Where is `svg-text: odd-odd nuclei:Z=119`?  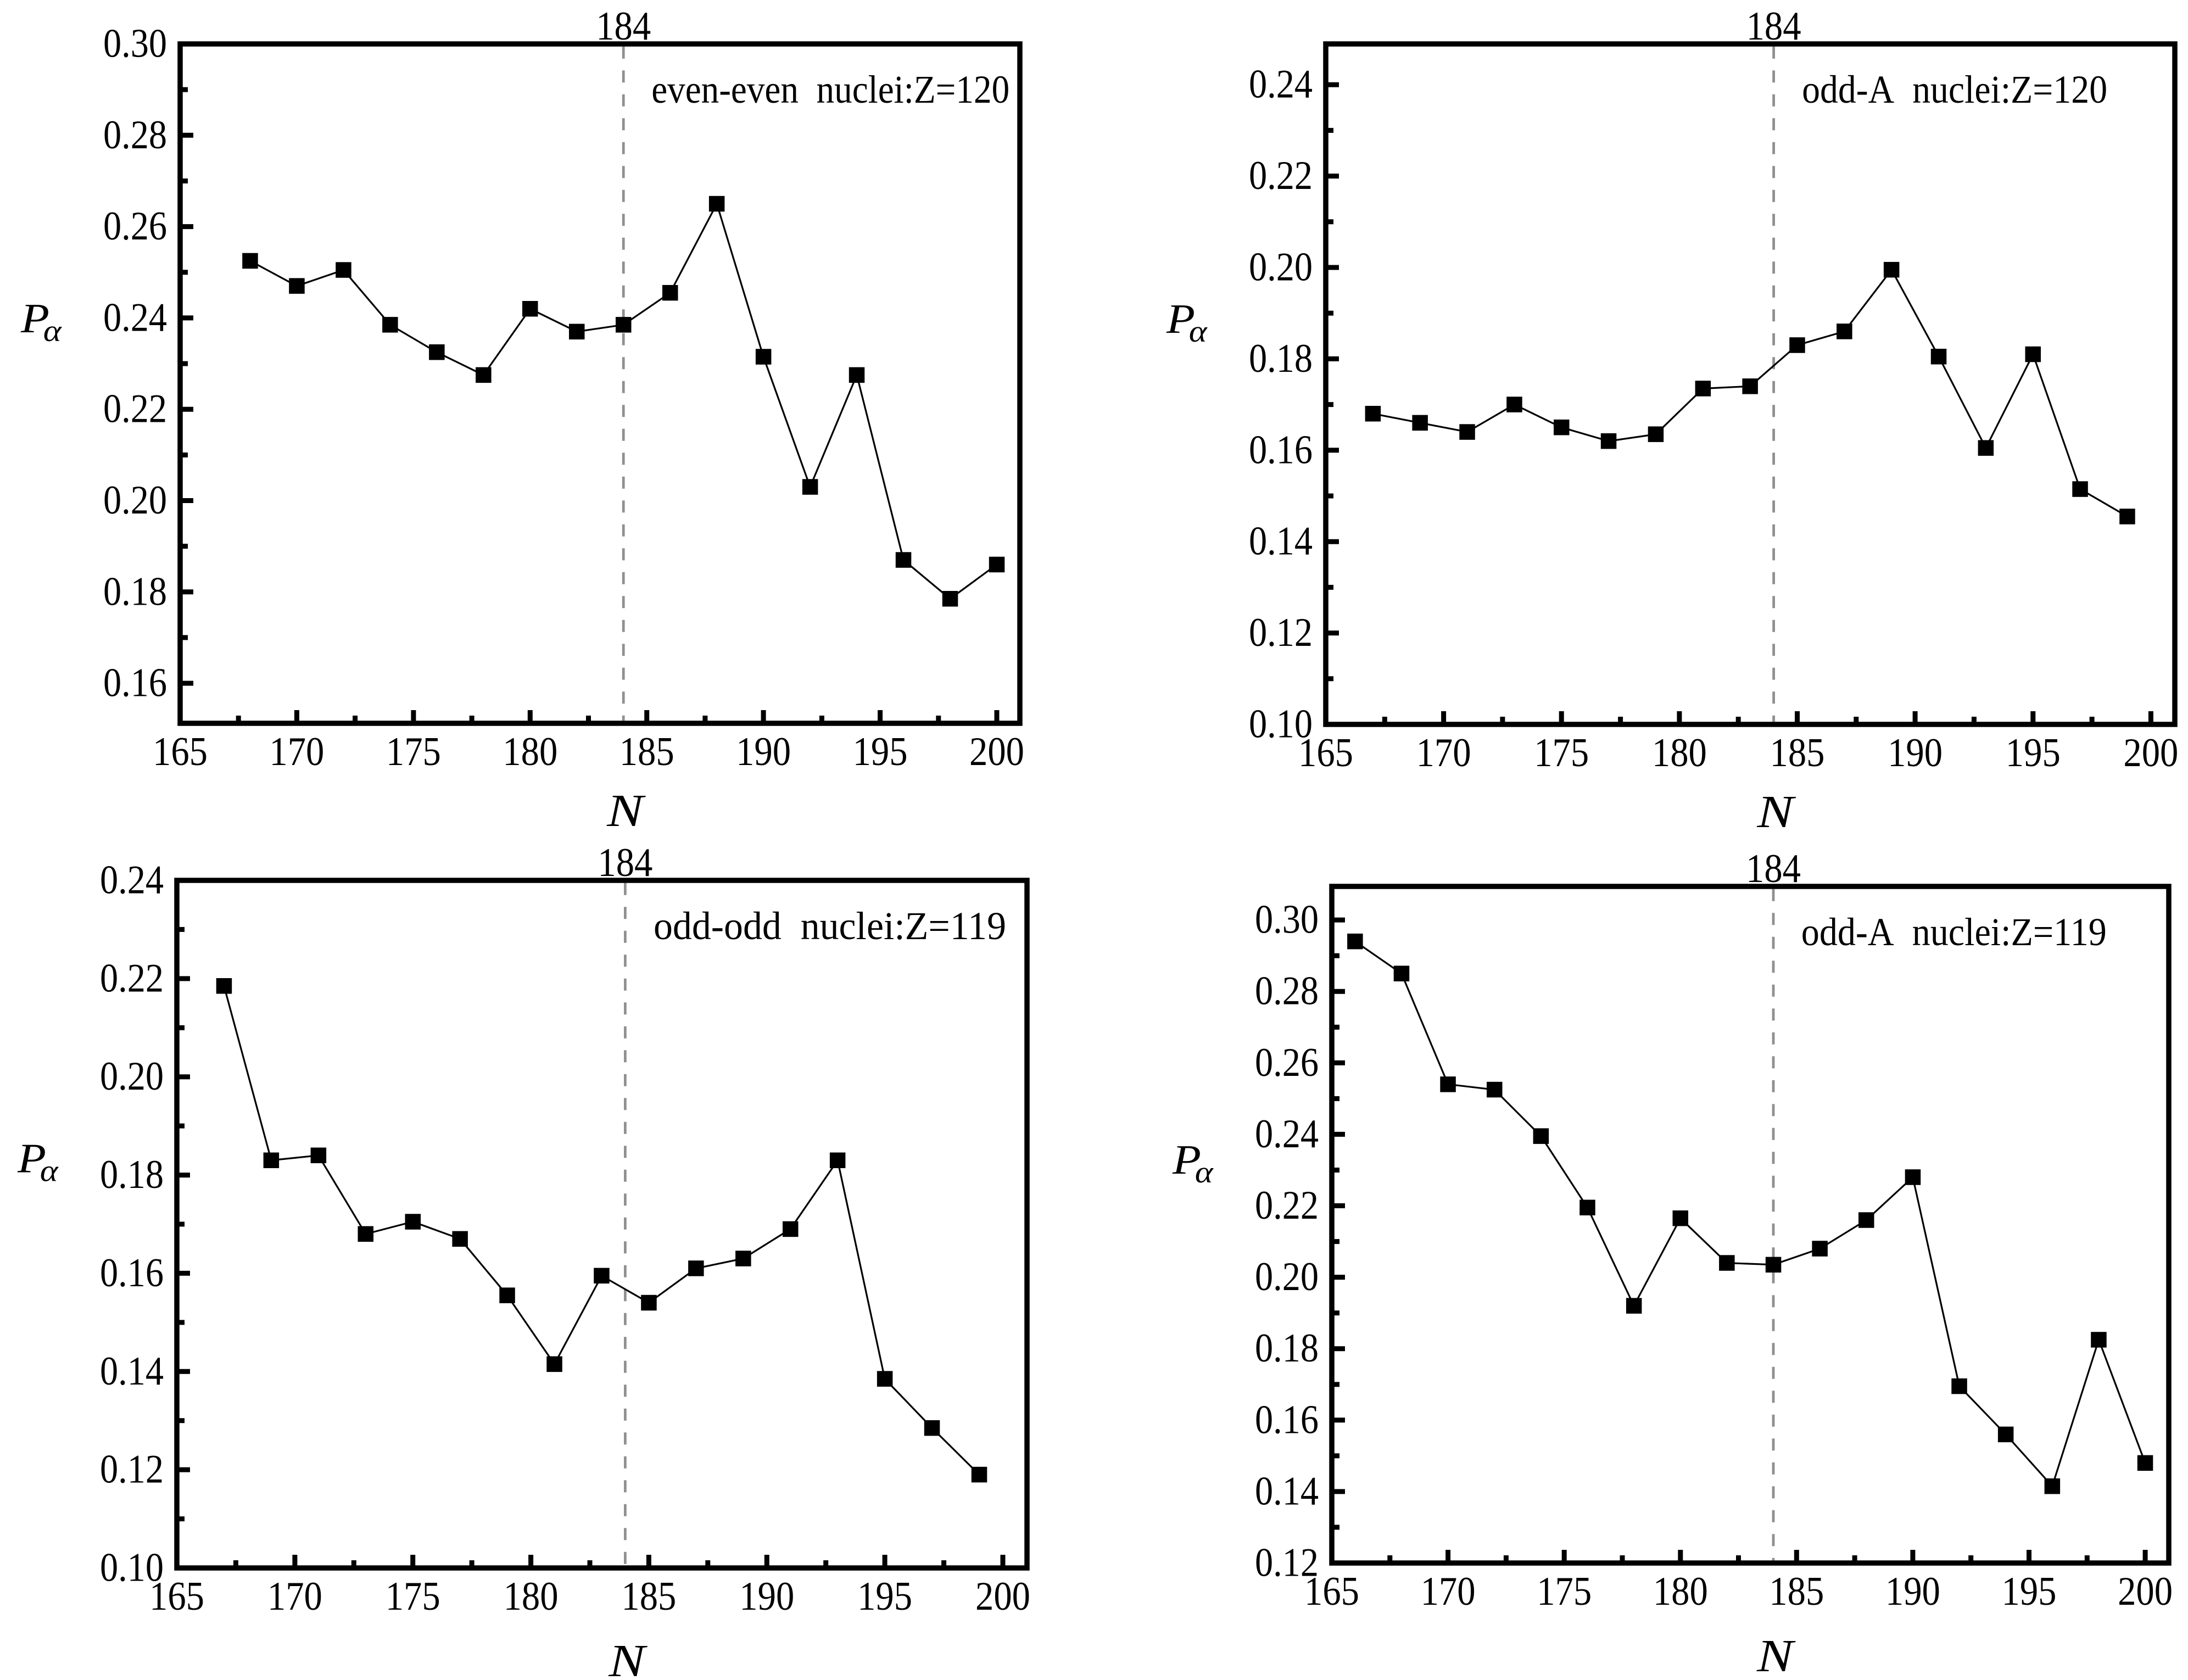 svg-text: odd-odd nuclei:Z=119 is located at coordinates (830, 926).